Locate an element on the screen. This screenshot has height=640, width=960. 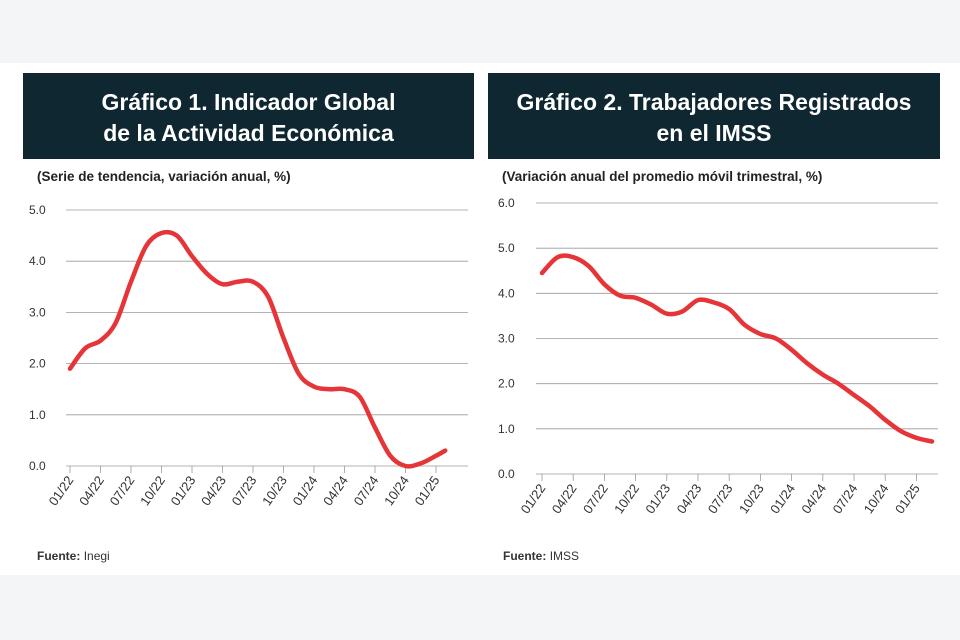
chart-source: Fuente: IMSS is located at coordinates (541, 556).